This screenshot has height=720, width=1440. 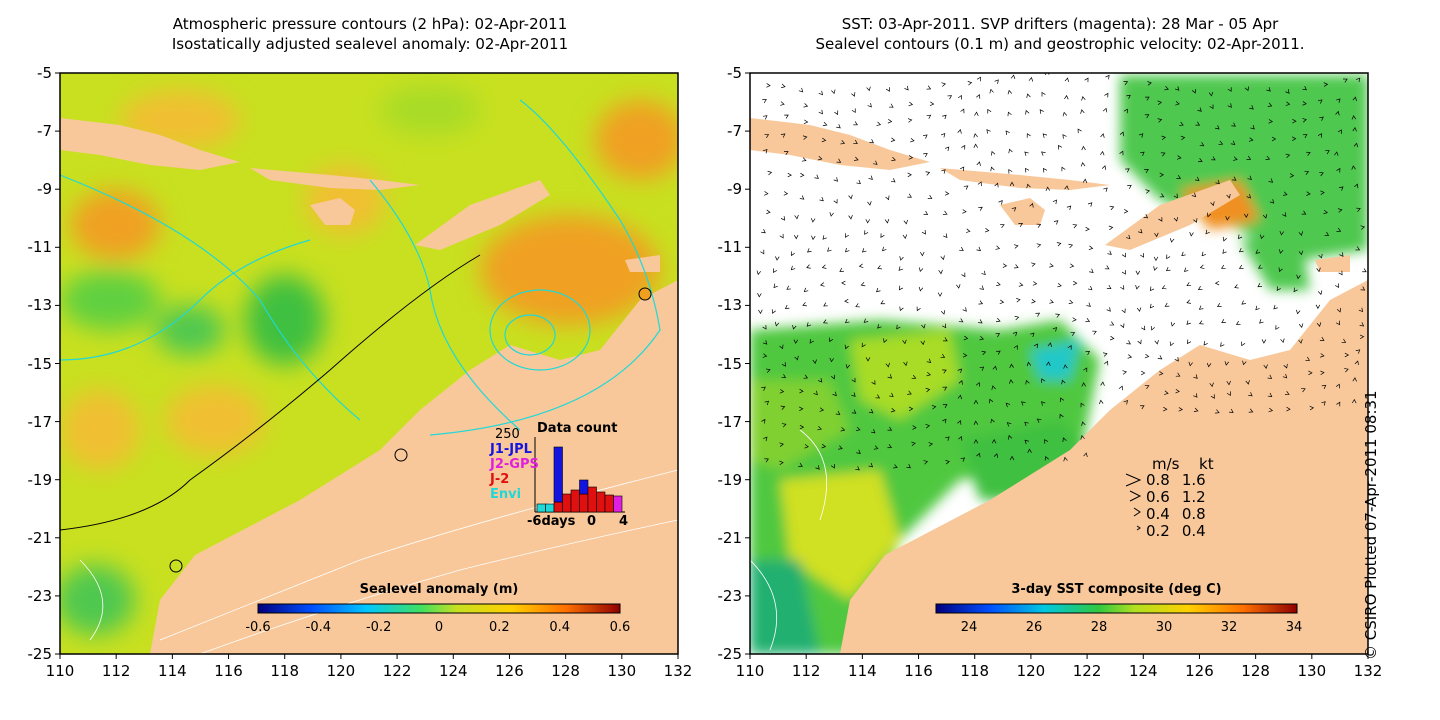 What do you see at coordinates (285, 671) in the screenshot?
I see `lon-tick-label: 118` at bounding box center [285, 671].